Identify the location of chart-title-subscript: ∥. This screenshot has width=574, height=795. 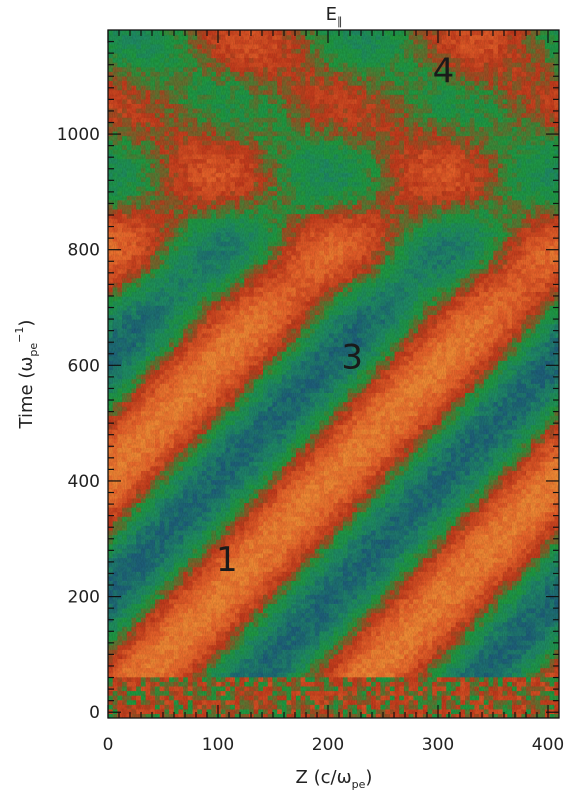
(340, 21).